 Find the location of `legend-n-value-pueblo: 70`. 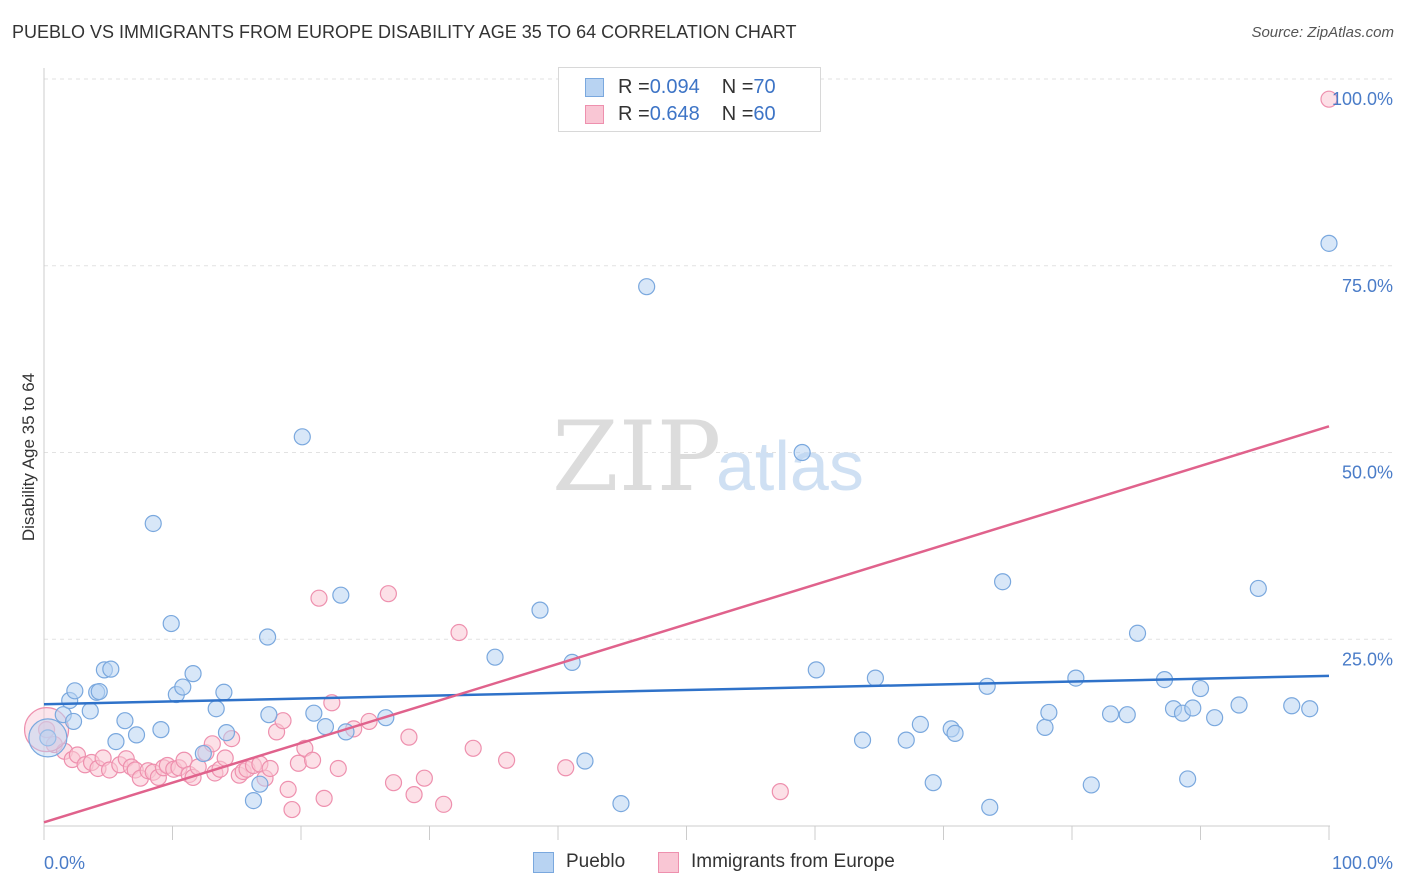

legend-n-value-pueblo: 70 is located at coordinates (764, 86).